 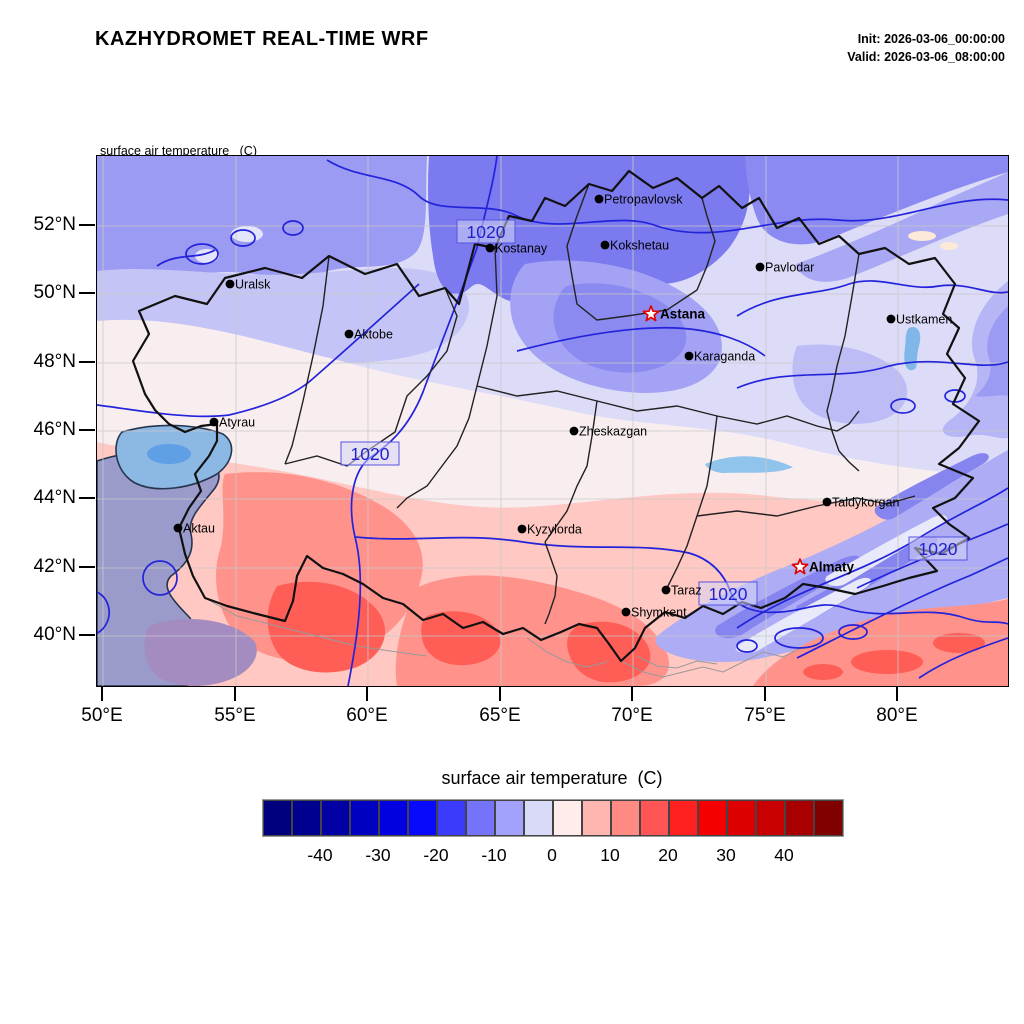 What do you see at coordinates (639, 246) in the screenshot?
I see `svg-text: Kokshetau` at bounding box center [639, 246].